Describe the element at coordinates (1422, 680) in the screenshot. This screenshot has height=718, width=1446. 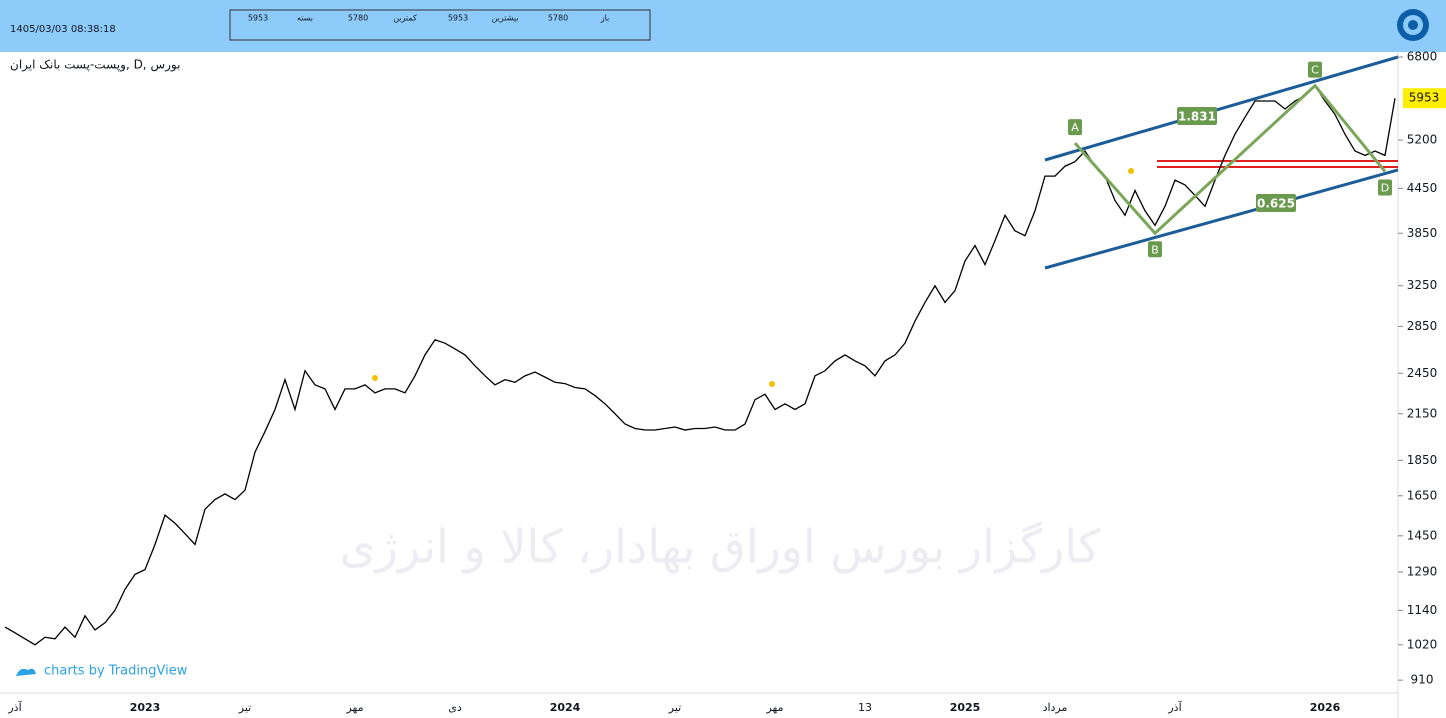
I see `y-tick-label: 910` at that location.